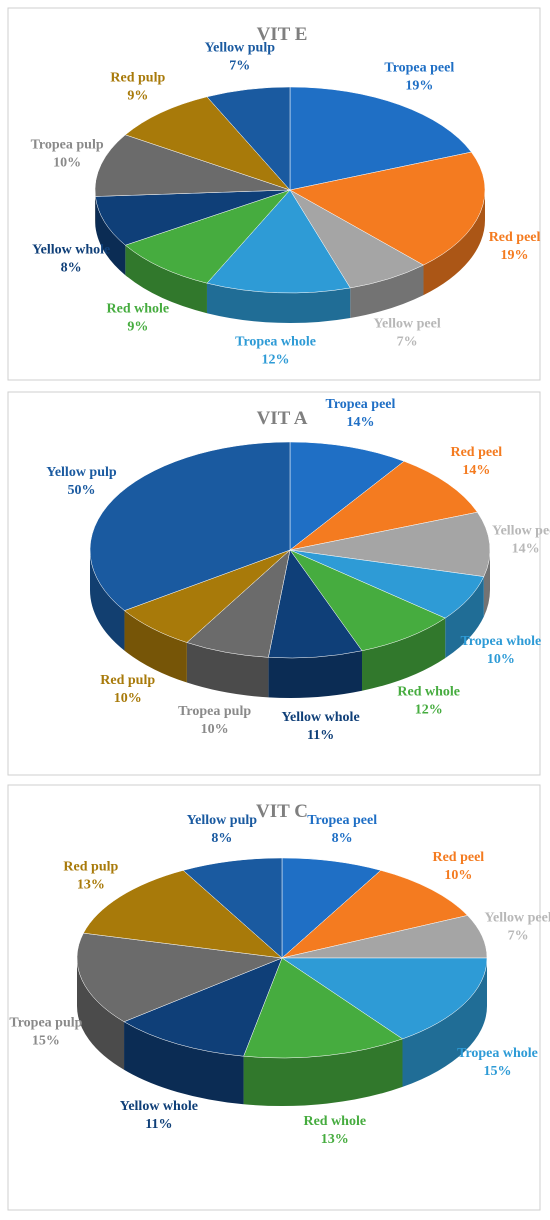 The width and height of the screenshot is (550, 1220). What do you see at coordinates (240, 56) in the screenshot?
I see `data-label: Yellow pulp 7%` at bounding box center [240, 56].